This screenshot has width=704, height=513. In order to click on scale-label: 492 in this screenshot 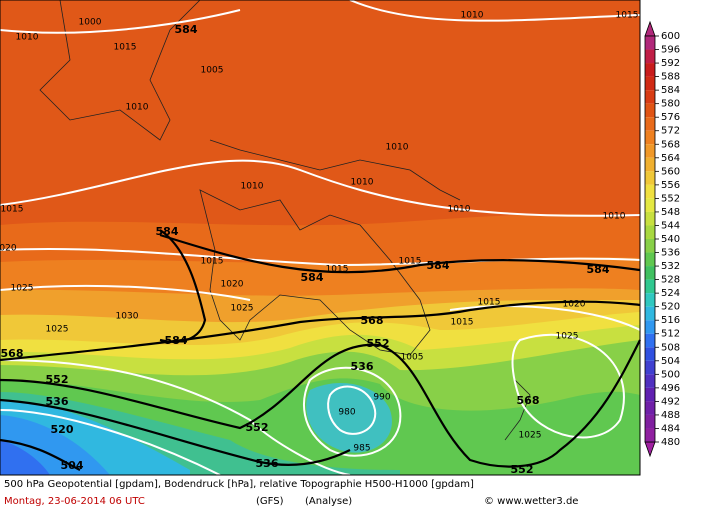, I will do `click(670, 401)`.